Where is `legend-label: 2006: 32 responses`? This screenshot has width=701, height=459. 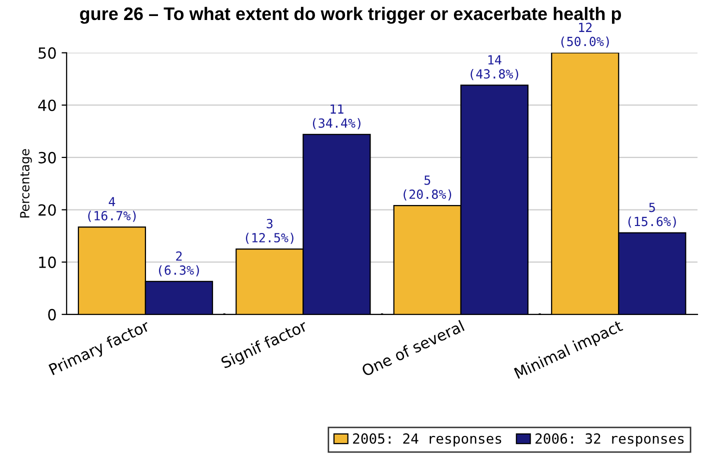 legend-label: 2006: 32 responses is located at coordinates (610, 439).